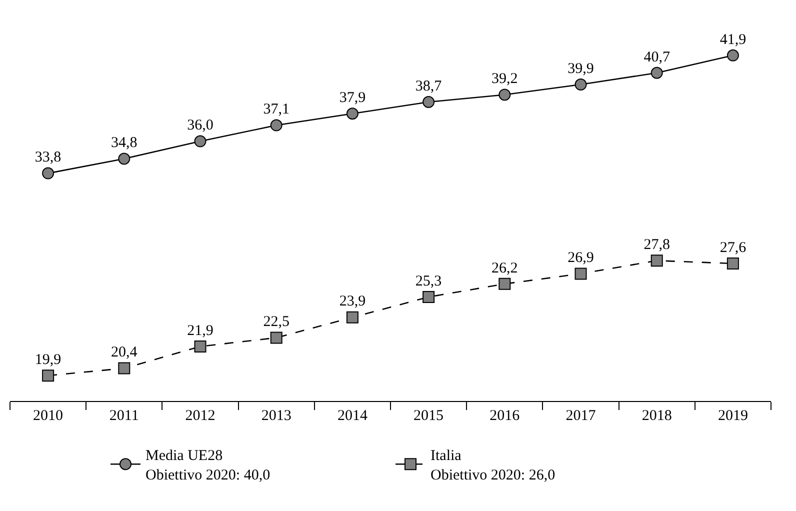 The image size is (796, 511). What do you see at coordinates (276, 322) in the screenshot?
I see `data-label: 22,5` at bounding box center [276, 322].